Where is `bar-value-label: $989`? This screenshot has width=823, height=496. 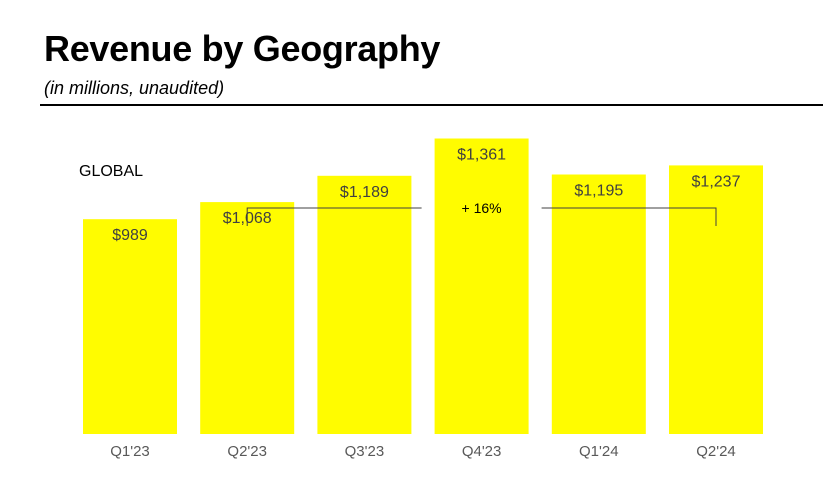
bar-value-label: $989 is located at coordinates (130, 235).